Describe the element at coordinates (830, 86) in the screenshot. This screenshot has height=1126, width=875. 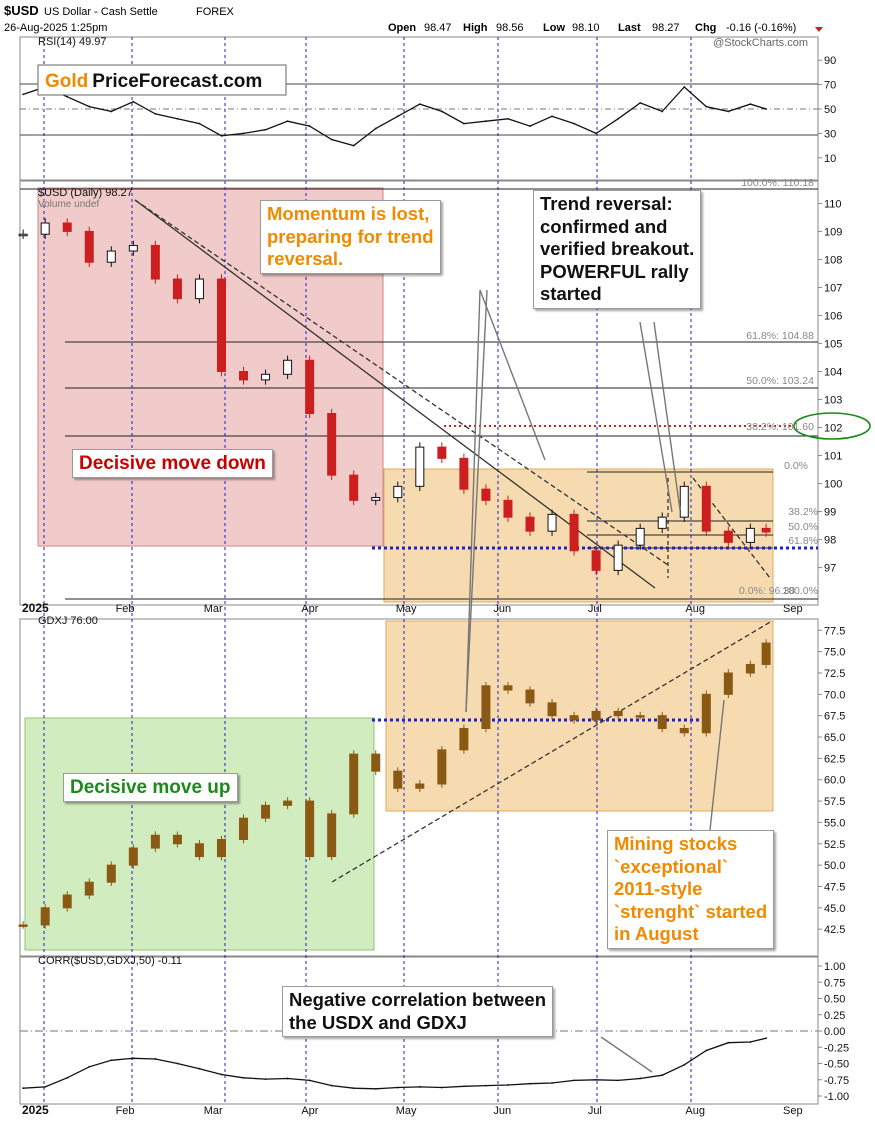
I see `y-tick-label: 70` at that location.